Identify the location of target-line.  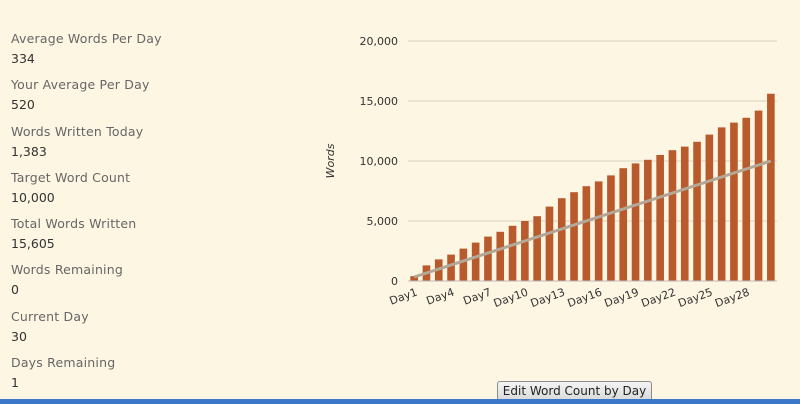
(592, 219).